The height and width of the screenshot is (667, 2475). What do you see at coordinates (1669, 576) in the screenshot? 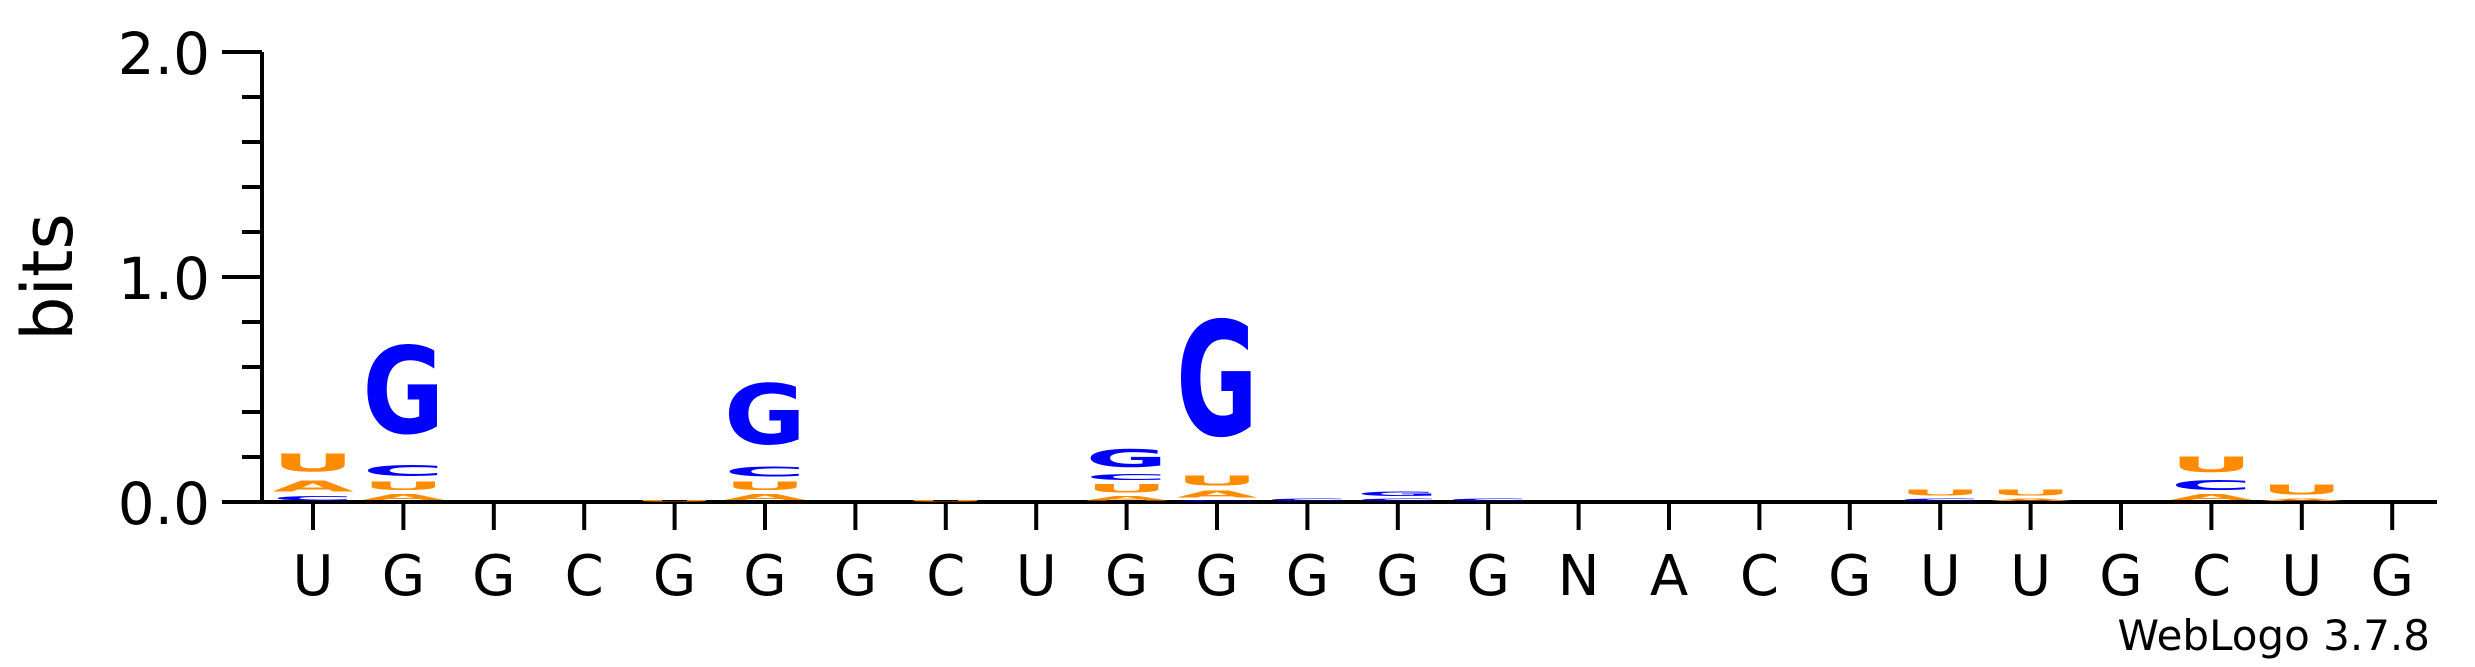
I see `x-tick-label: A` at bounding box center [1669, 576].